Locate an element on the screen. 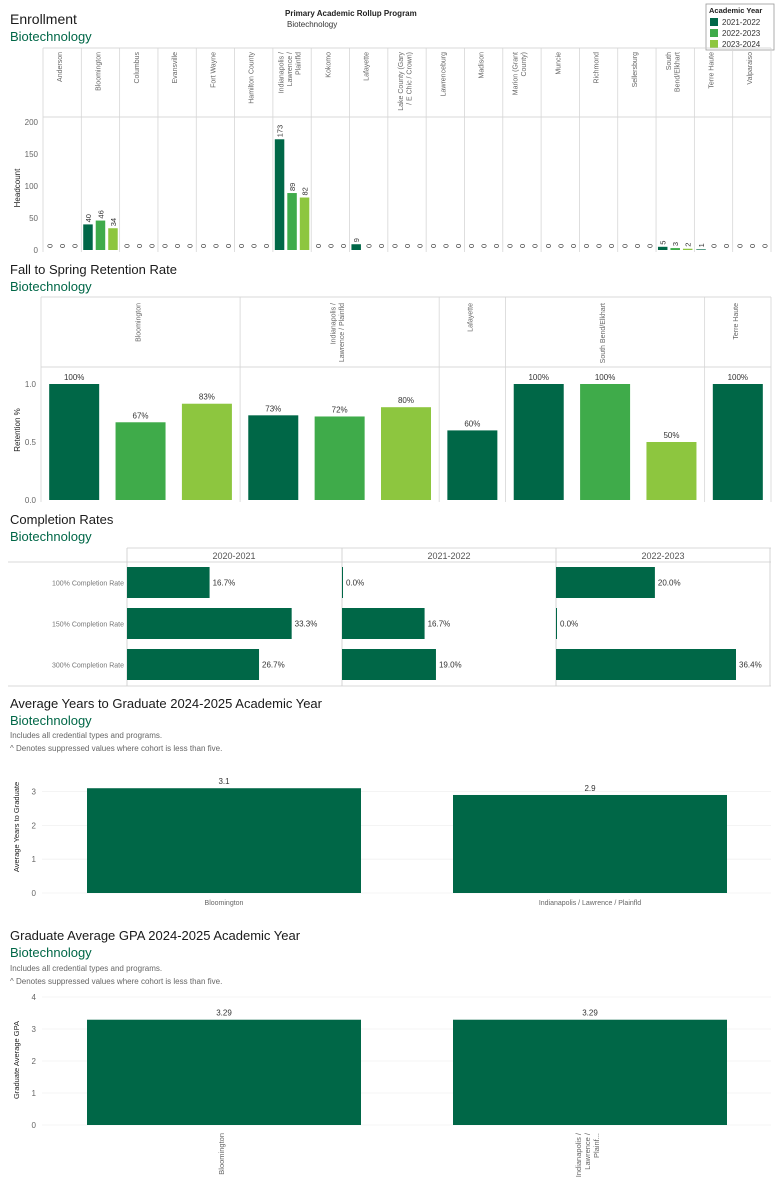  category-label: Lawrenceburg is located at coordinates (443, 74).